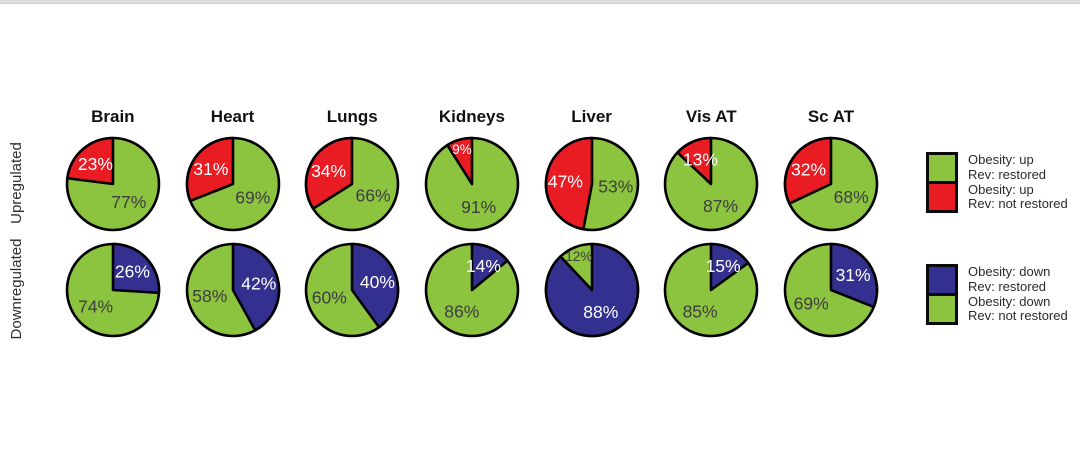 This screenshot has width=1080, height=462. I want to click on svg-text: 26%, so click(132, 272).